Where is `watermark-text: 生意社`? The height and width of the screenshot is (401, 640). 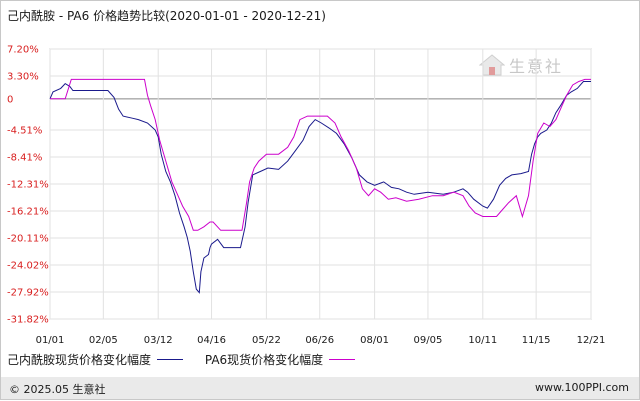 watermark-text: 生意社 is located at coordinates (536, 66).